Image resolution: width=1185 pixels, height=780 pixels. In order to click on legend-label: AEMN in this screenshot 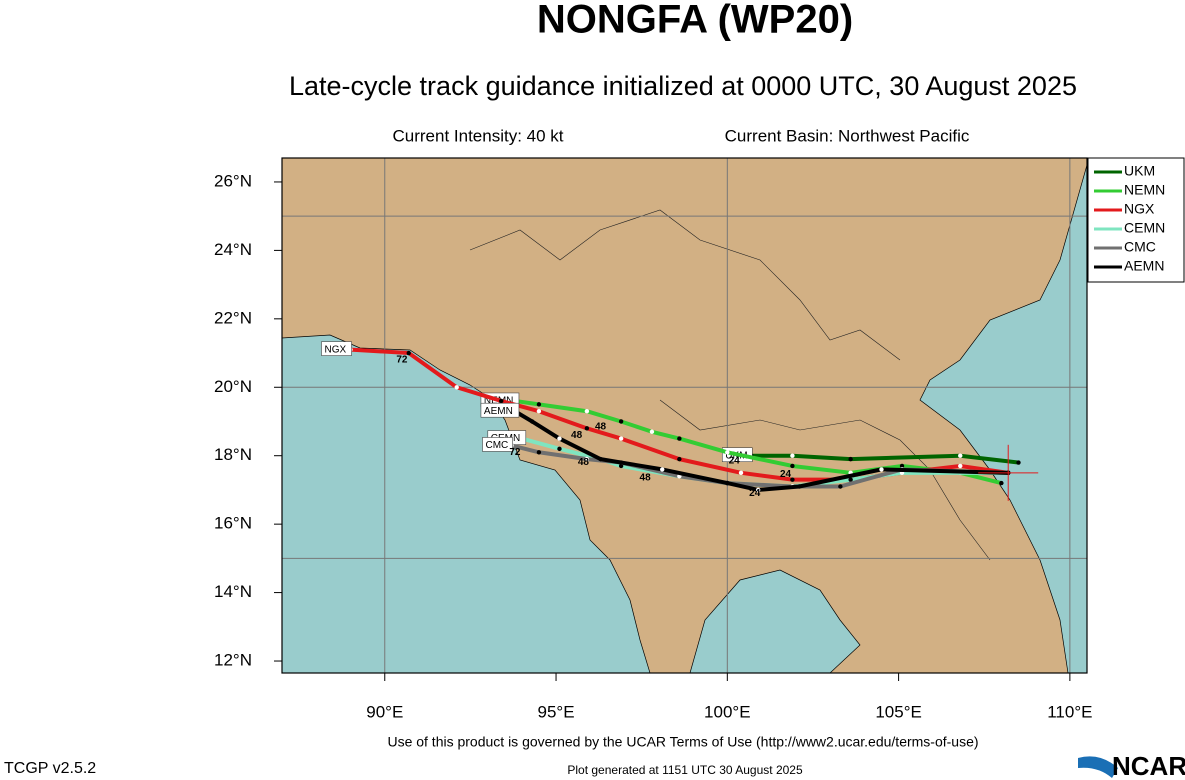, I will do `click(1144, 266)`.